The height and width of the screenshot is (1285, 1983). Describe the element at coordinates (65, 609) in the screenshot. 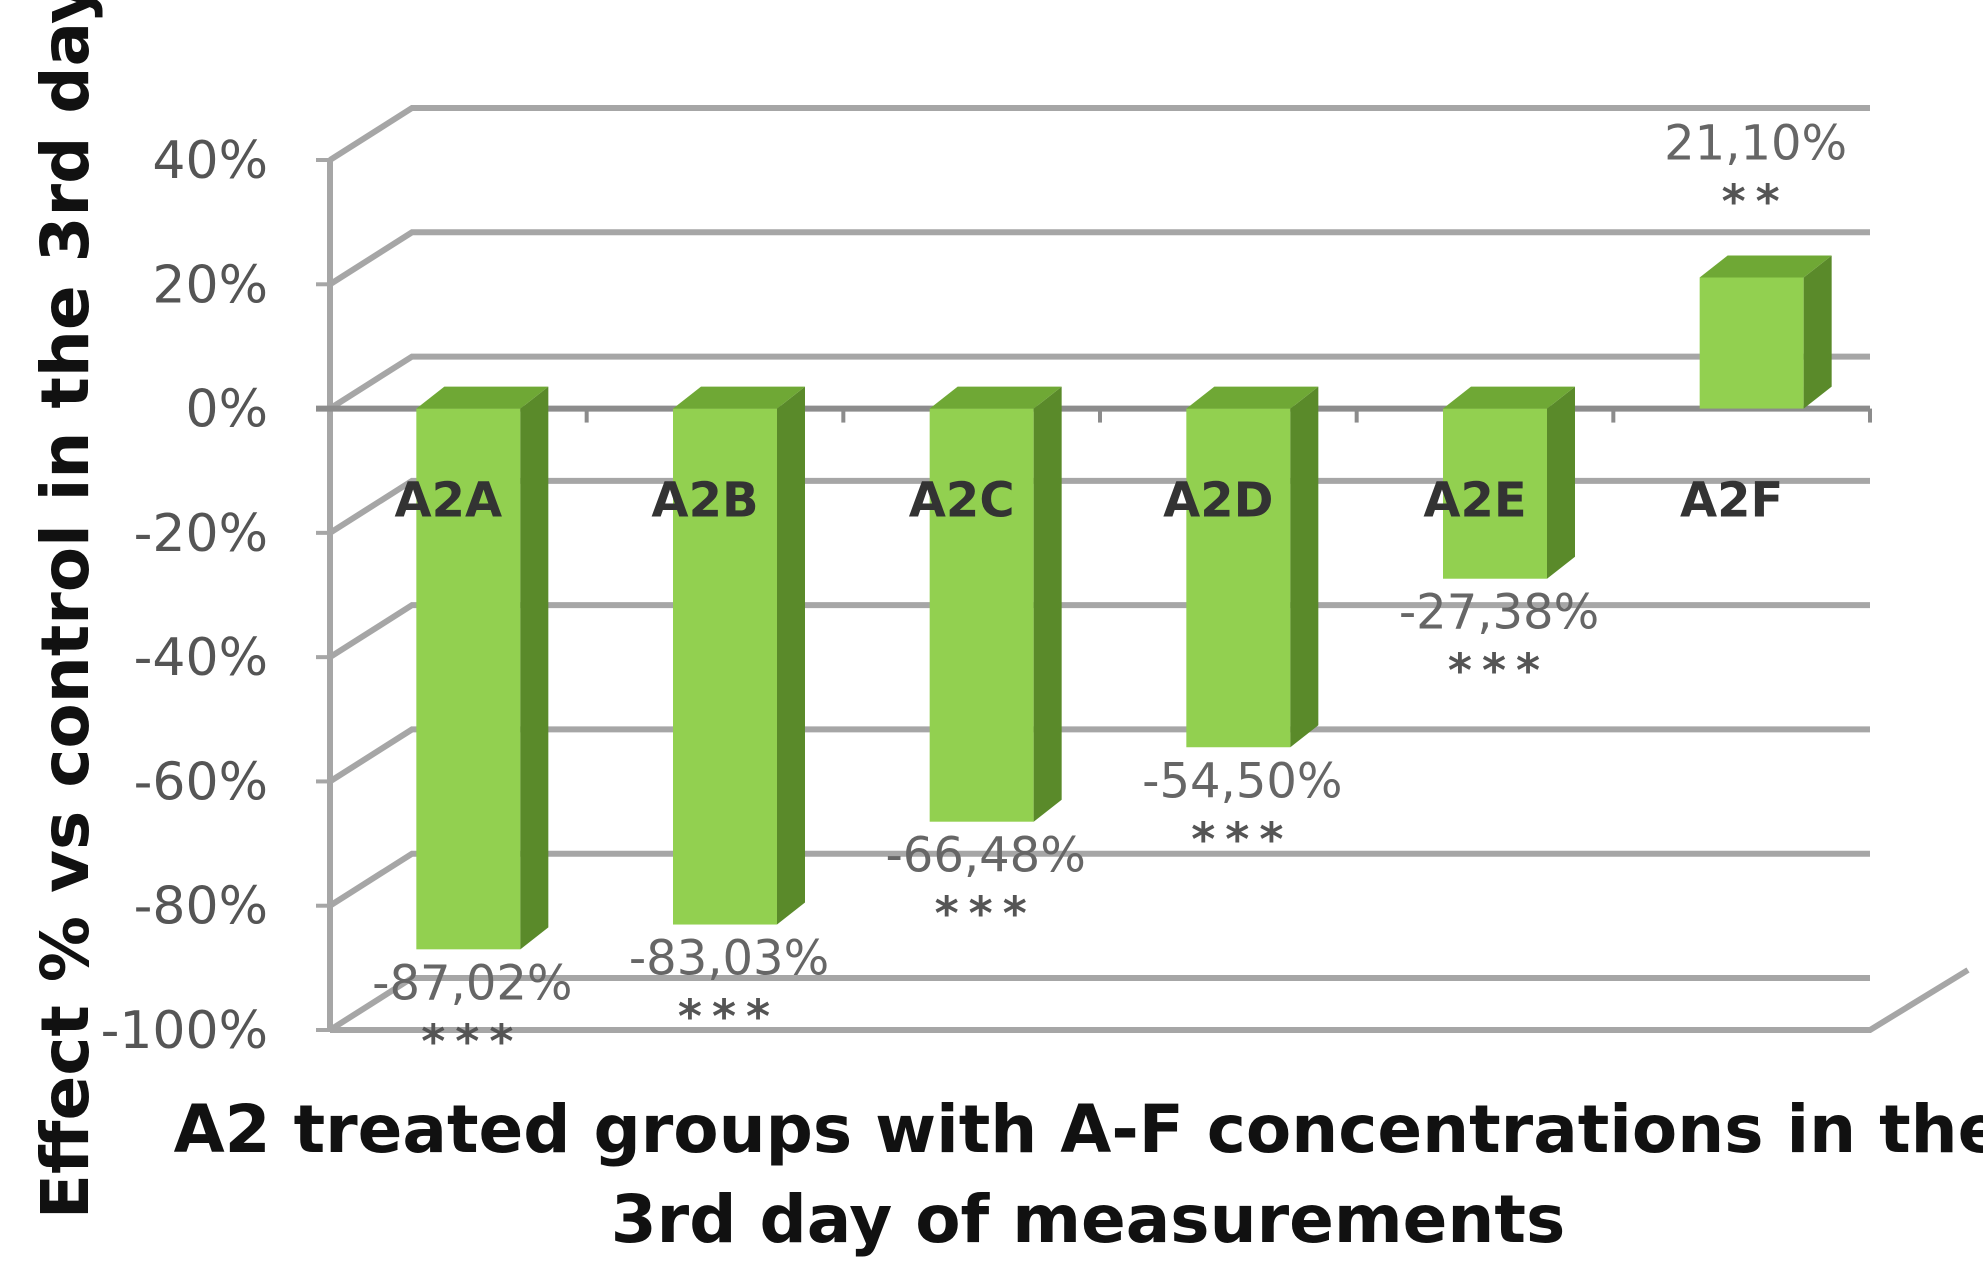

I see `y-axis-title: Effect % vs control in the 3rd day` at that location.